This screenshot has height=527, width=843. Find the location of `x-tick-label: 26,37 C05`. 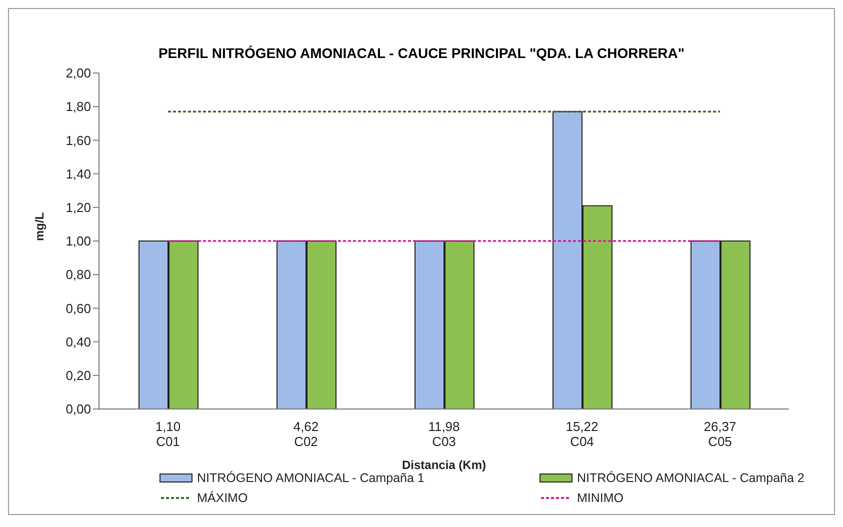

x-tick-label: 26,37 C05 is located at coordinates (720, 434).